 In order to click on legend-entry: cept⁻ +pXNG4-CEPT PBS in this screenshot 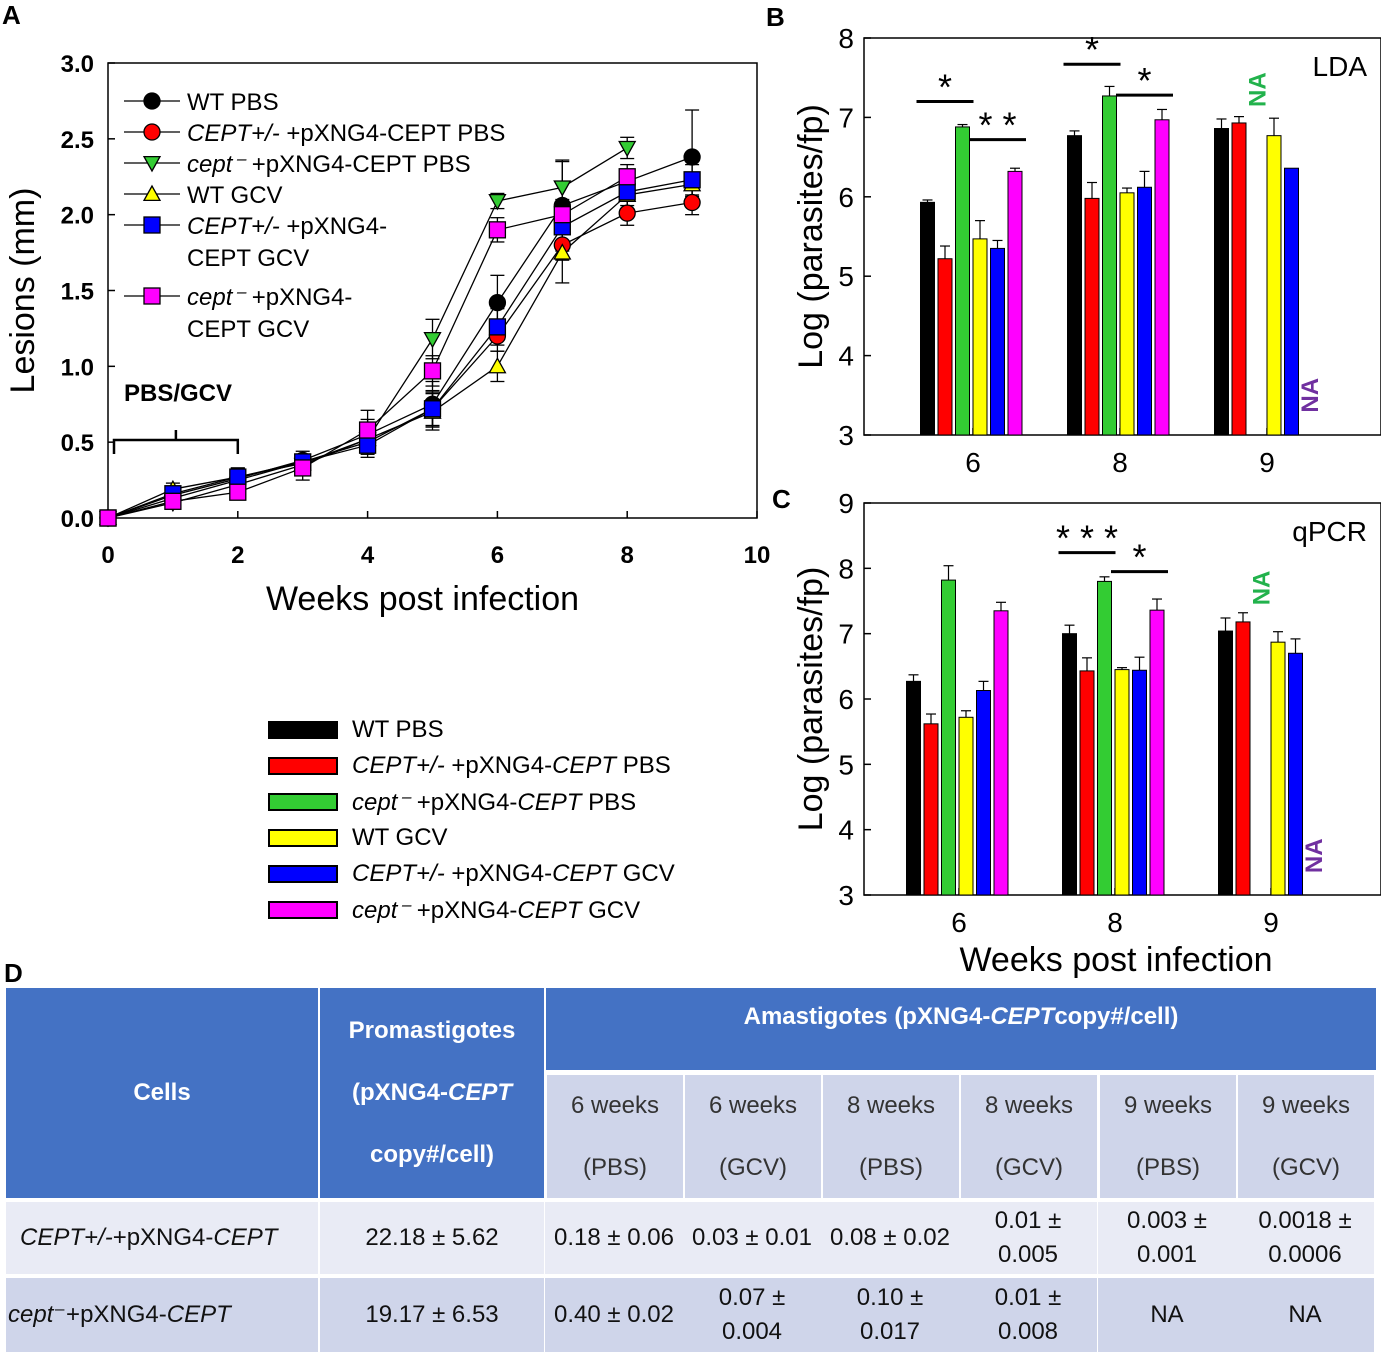, I will do `click(471, 802)`.